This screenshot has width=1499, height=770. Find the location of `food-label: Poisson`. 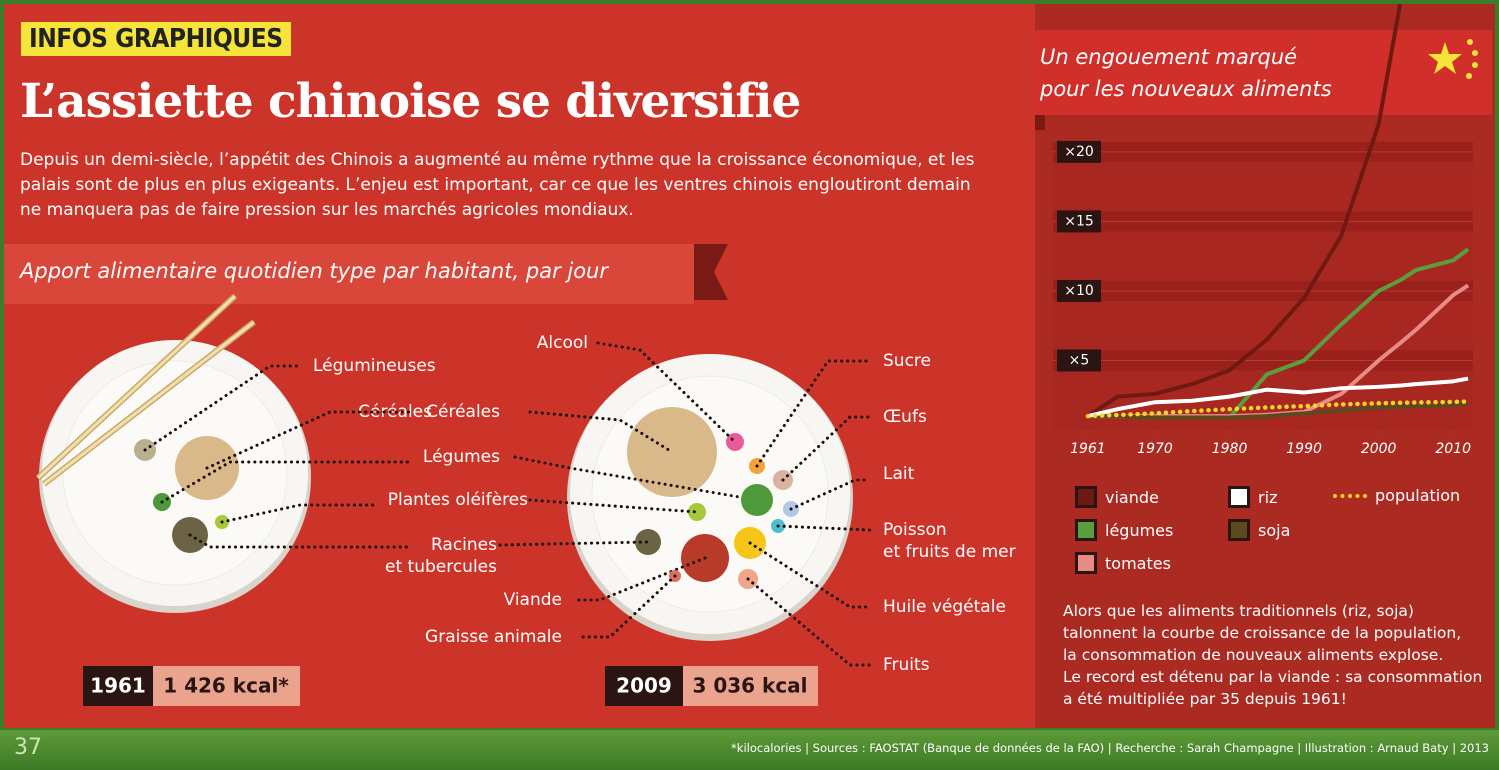

food-label: Poisson is located at coordinates (915, 530).